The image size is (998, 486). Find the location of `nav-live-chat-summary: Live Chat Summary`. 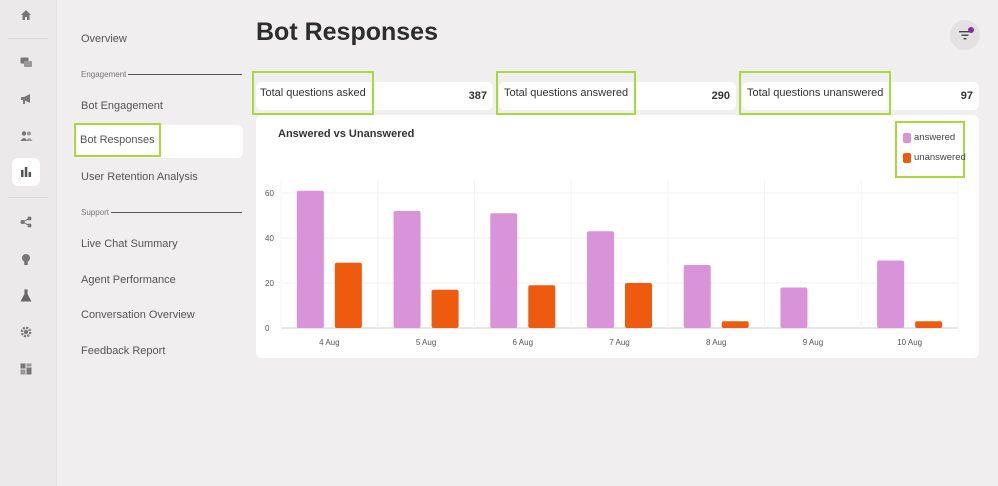

nav-live-chat-summary: Live Chat Summary is located at coordinates (129, 244).